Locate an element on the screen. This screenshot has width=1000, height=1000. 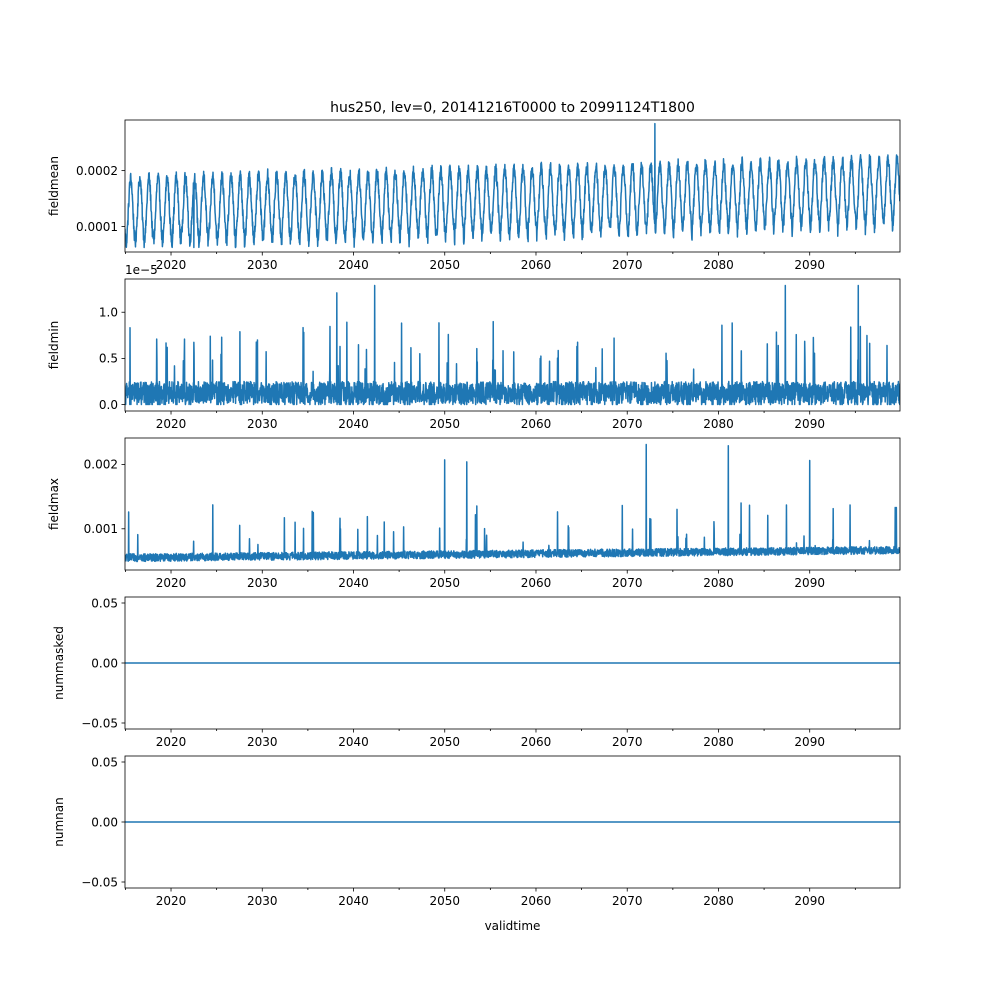
y-tick-label: 0.001 is located at coordinates (101, 529).